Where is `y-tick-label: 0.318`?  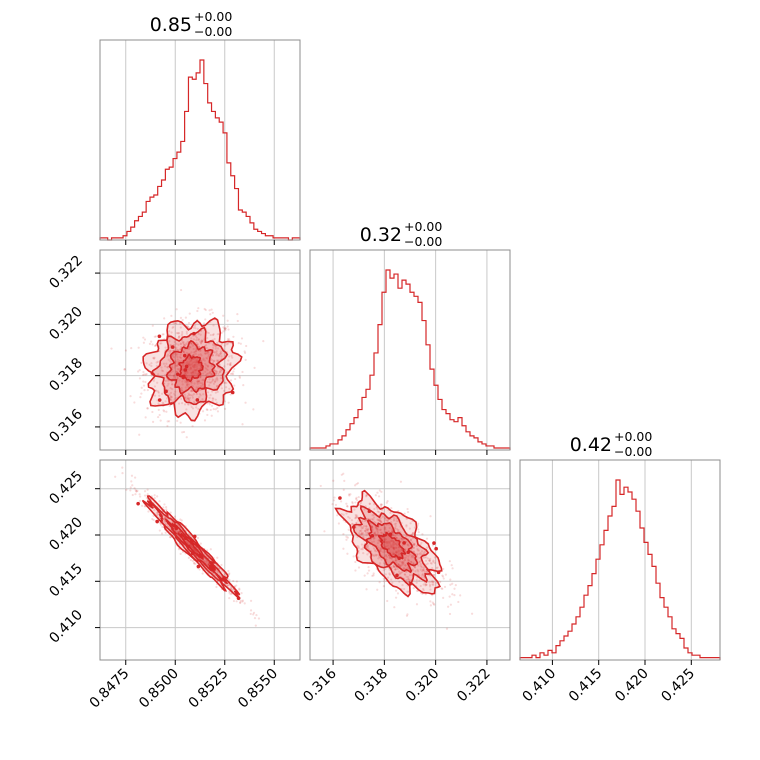 y-tick-label: 0.318 is located at coordinates (66, 375).